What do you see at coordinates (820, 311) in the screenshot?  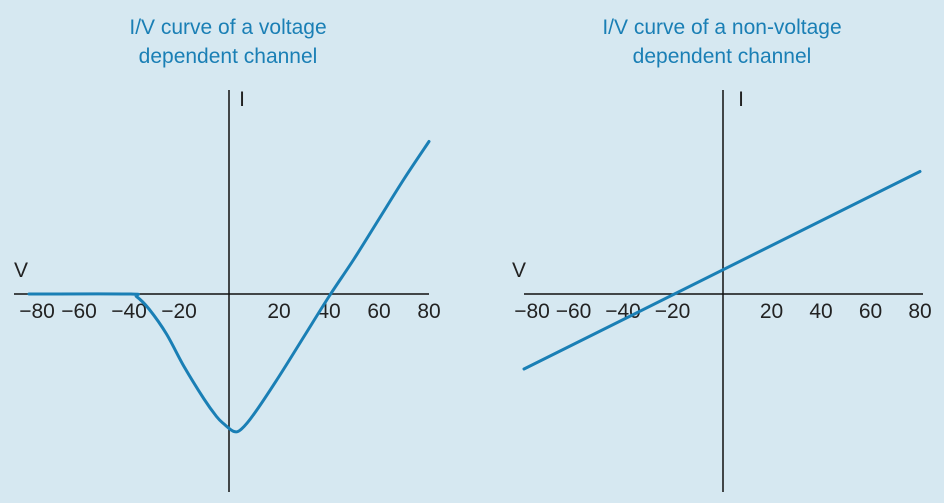 I see `x-tick-label: 40` at bounding box center [820, 311].